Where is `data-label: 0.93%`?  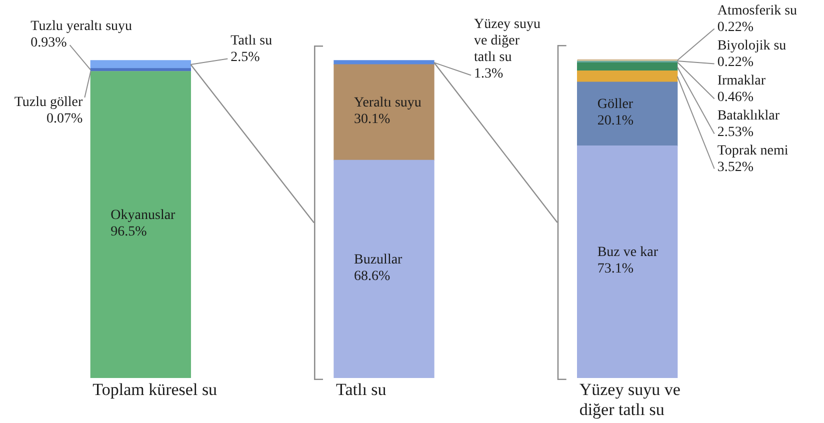
data-label: 0.93% is located at coordinates (49, 43).